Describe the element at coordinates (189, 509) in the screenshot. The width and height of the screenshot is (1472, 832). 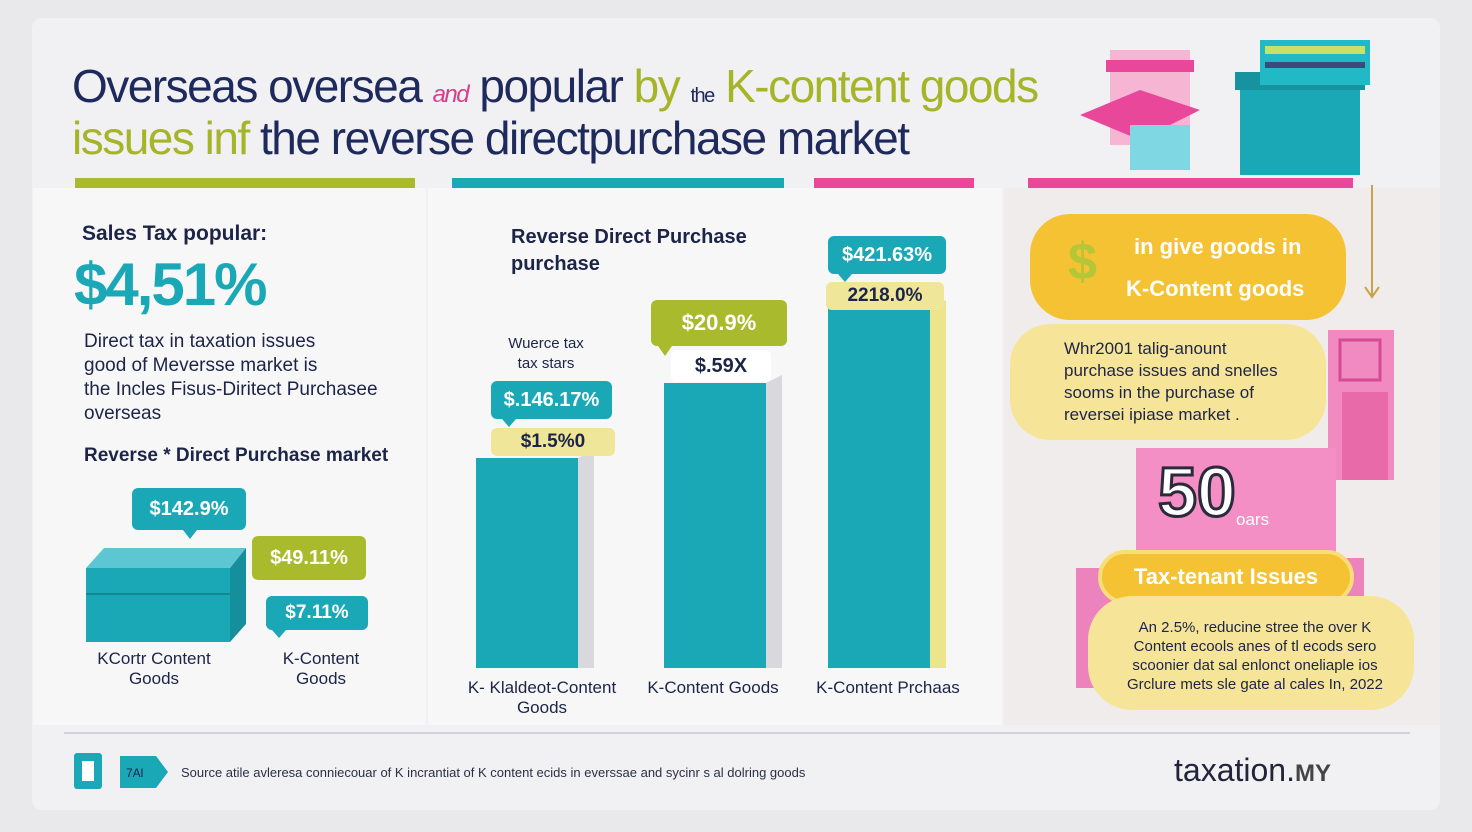
I see `callout-value: $142.9%` at that location.